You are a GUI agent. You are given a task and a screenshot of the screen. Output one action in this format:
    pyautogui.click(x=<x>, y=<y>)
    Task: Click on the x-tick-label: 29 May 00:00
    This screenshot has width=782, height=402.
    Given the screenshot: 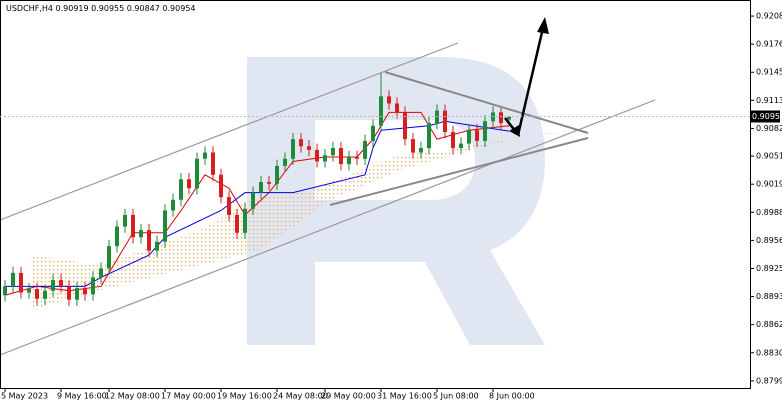 What is the action you would take?
    pyautogui.click(x=348, y=396)
    